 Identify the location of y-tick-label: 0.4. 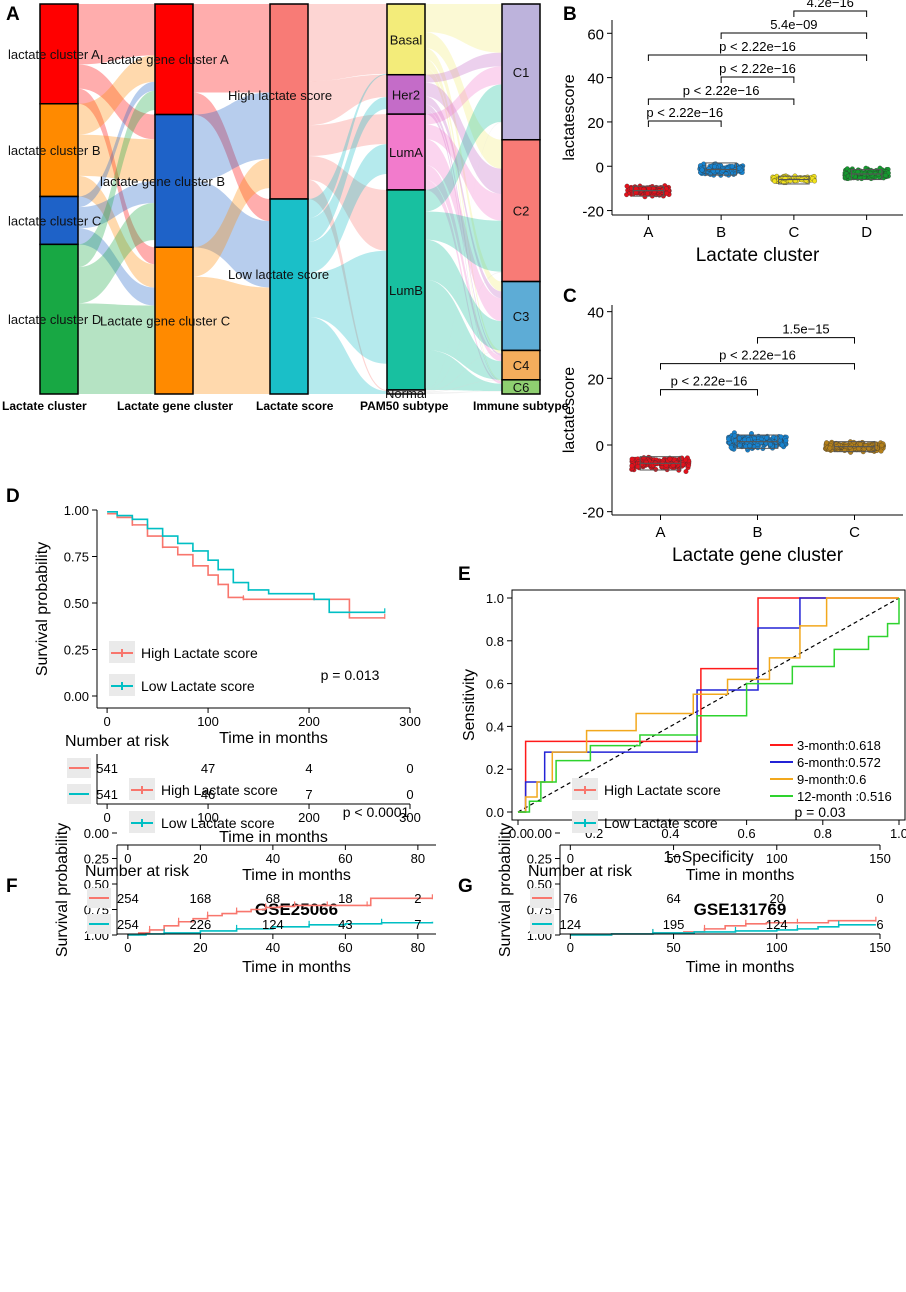
(495, 726).